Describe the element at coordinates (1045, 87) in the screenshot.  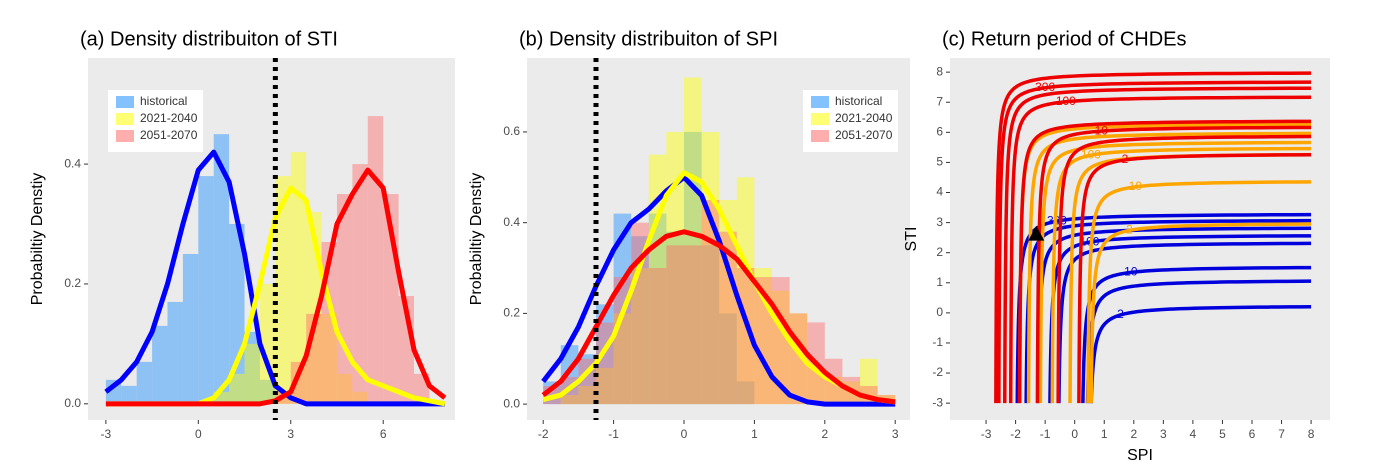
I see `contour-label: 300` at that location.